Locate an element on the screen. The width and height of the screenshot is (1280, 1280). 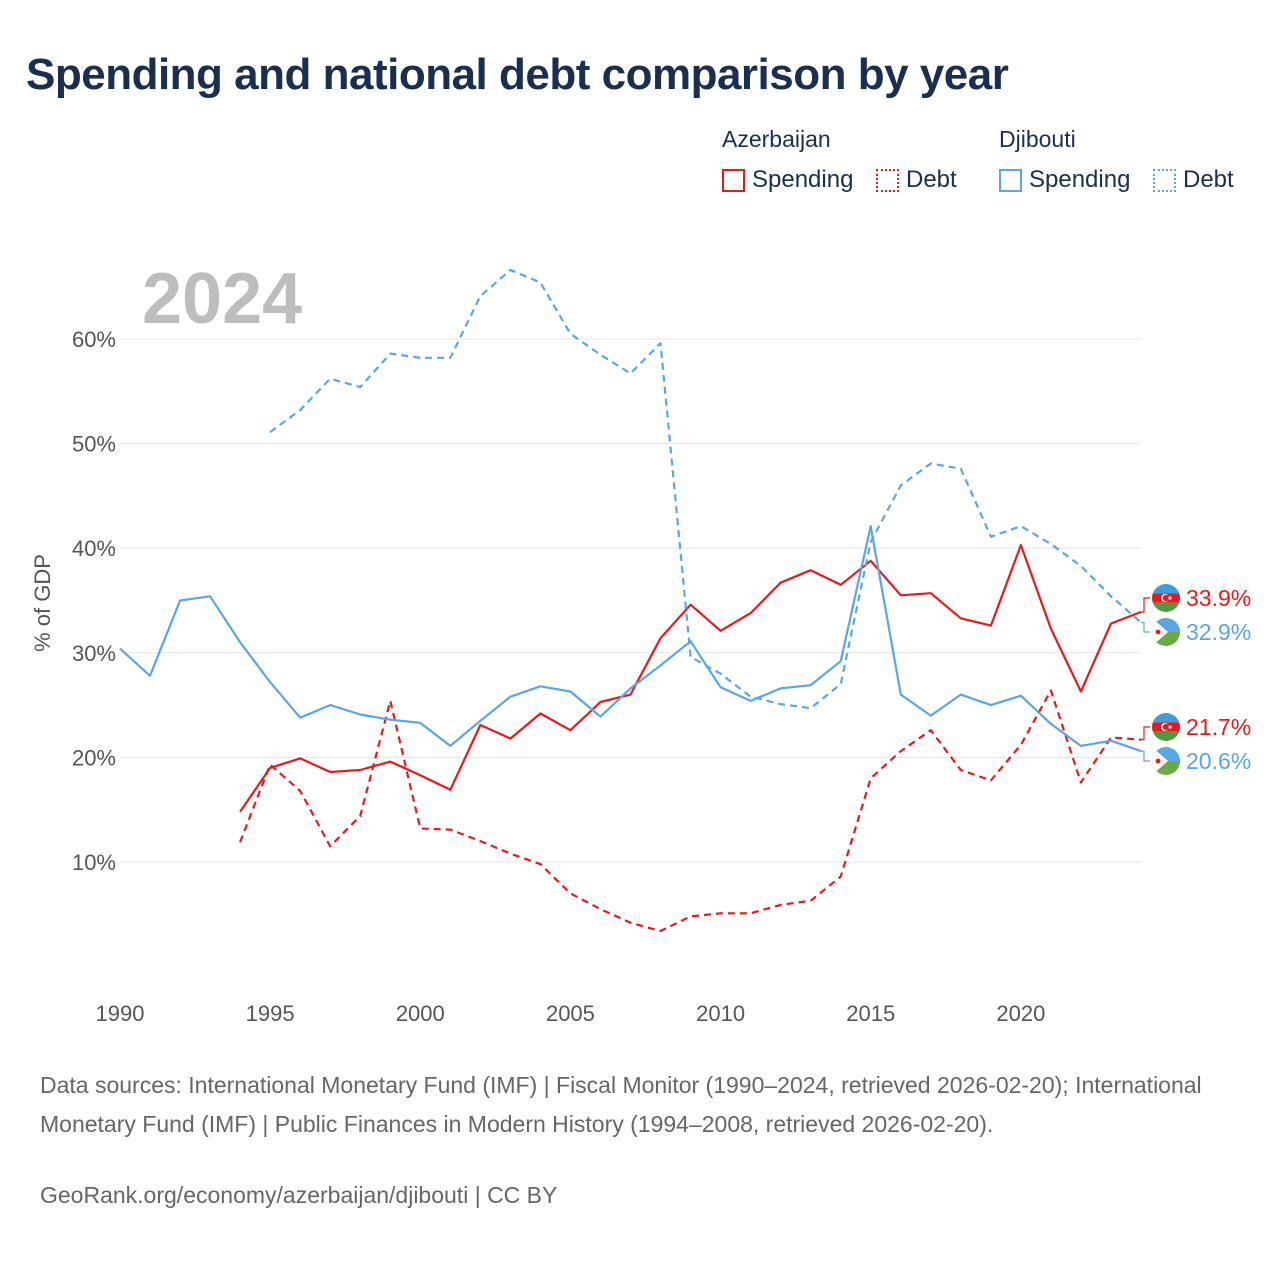
legend-swatch-dotted-blue is located at coordinates (1164, 180).